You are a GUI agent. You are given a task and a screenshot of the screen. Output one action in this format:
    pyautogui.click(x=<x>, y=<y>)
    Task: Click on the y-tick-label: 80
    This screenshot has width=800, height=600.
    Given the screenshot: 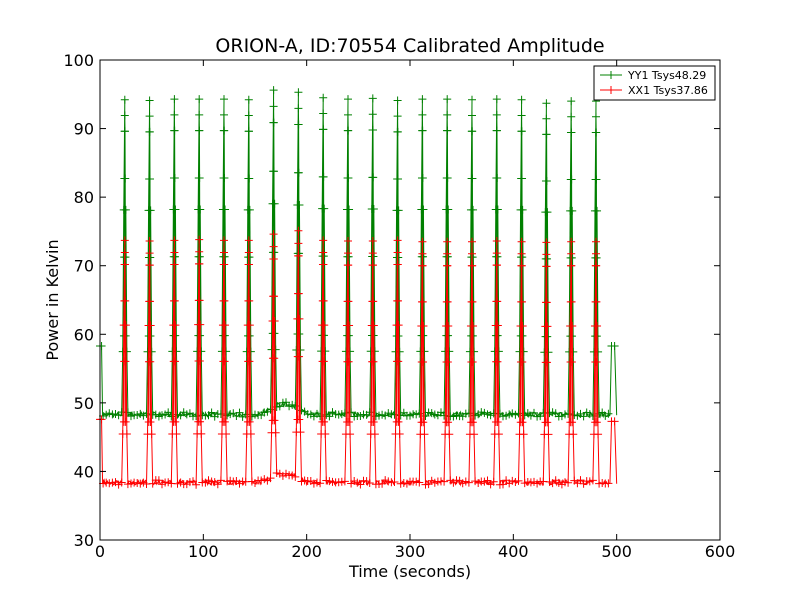 What is the action you would take?
    pyautogui.click(x=84, y=197)
    